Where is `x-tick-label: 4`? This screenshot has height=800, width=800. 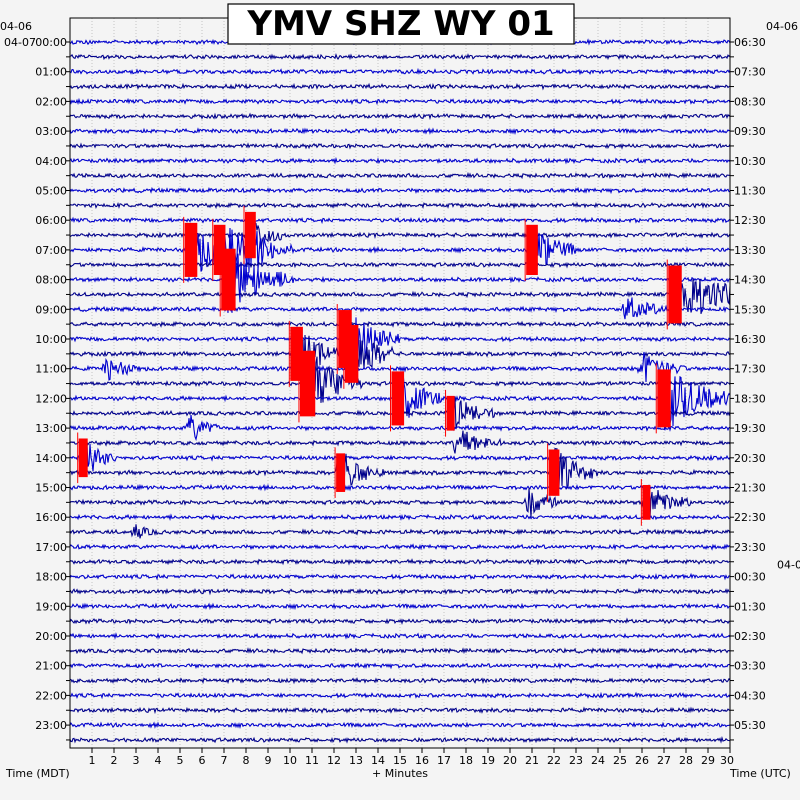 x-tick-label: 4 is located at coordinates (158, 760).